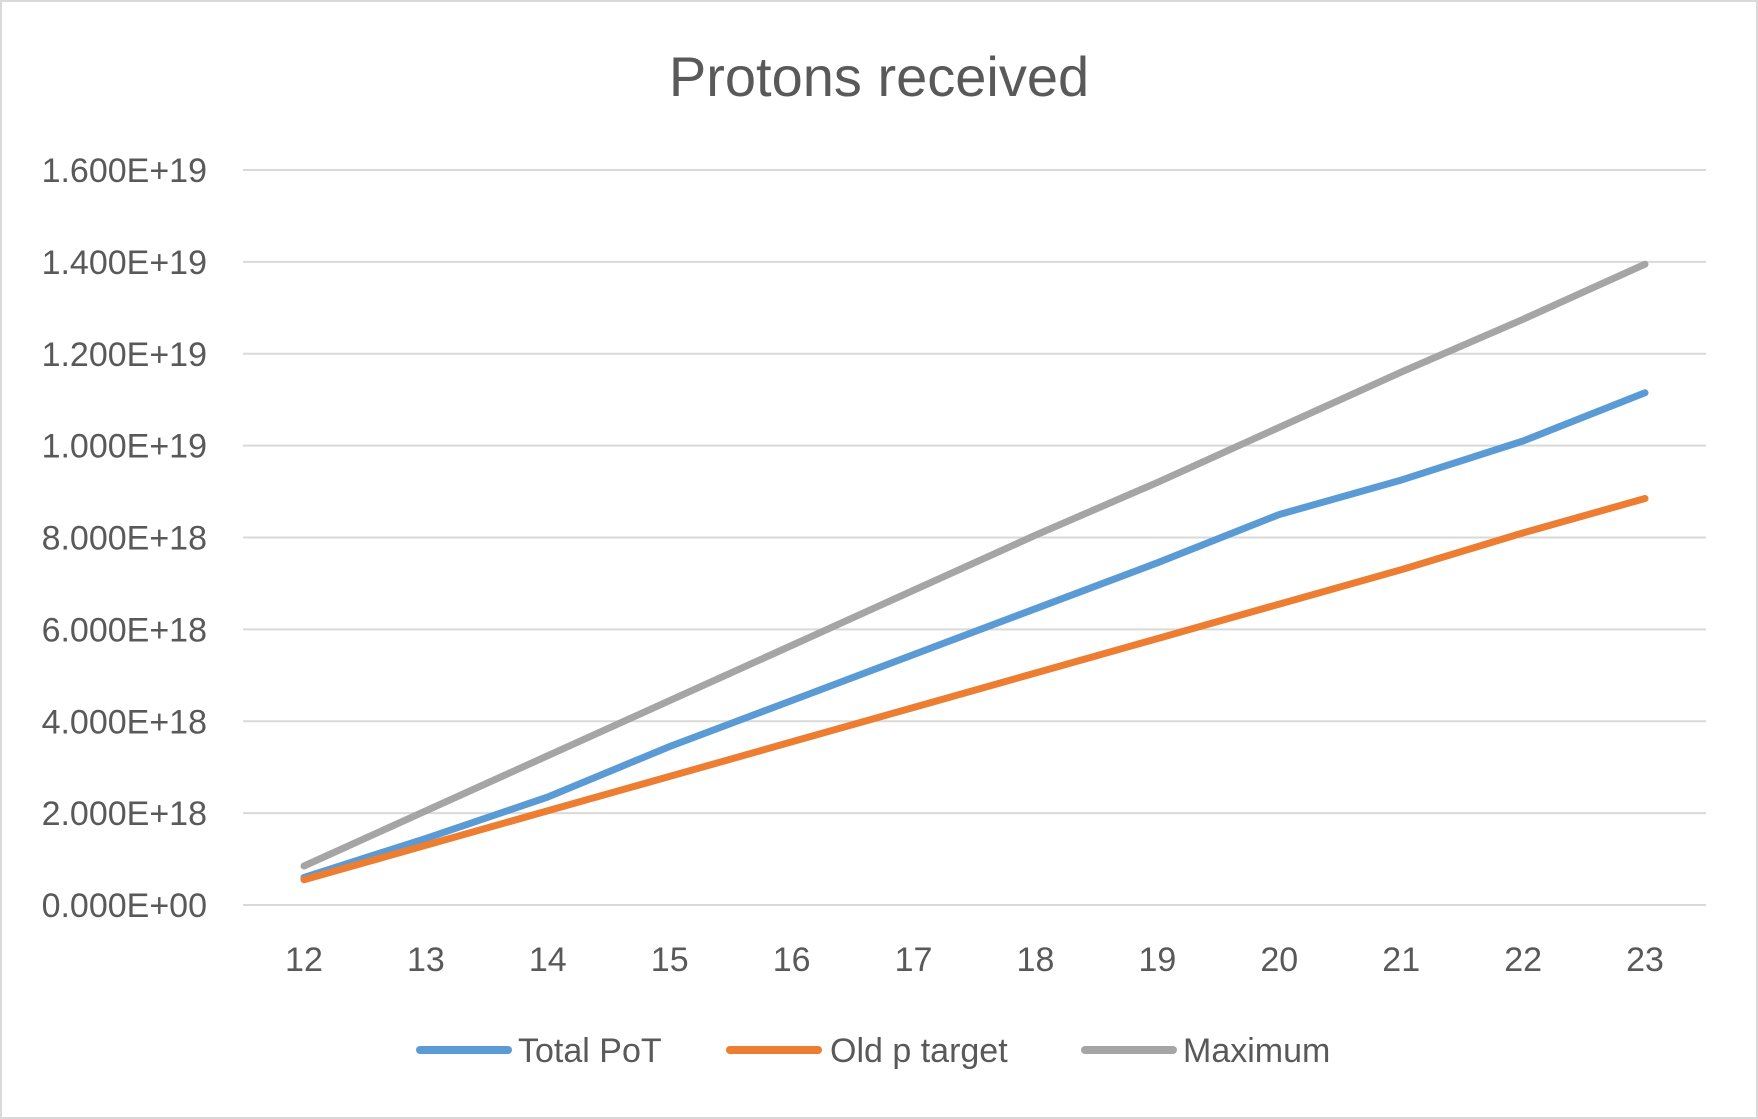 This screenshot has height=1119, width=1758. I want to click on x-tick-label: 12, so click(304, 960).